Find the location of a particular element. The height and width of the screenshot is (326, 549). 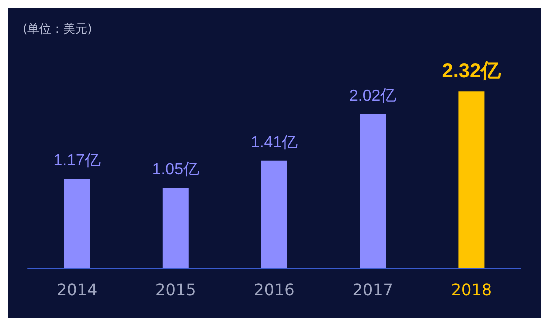

x-tick-label: 2015 is located at coordinates (176, 290).